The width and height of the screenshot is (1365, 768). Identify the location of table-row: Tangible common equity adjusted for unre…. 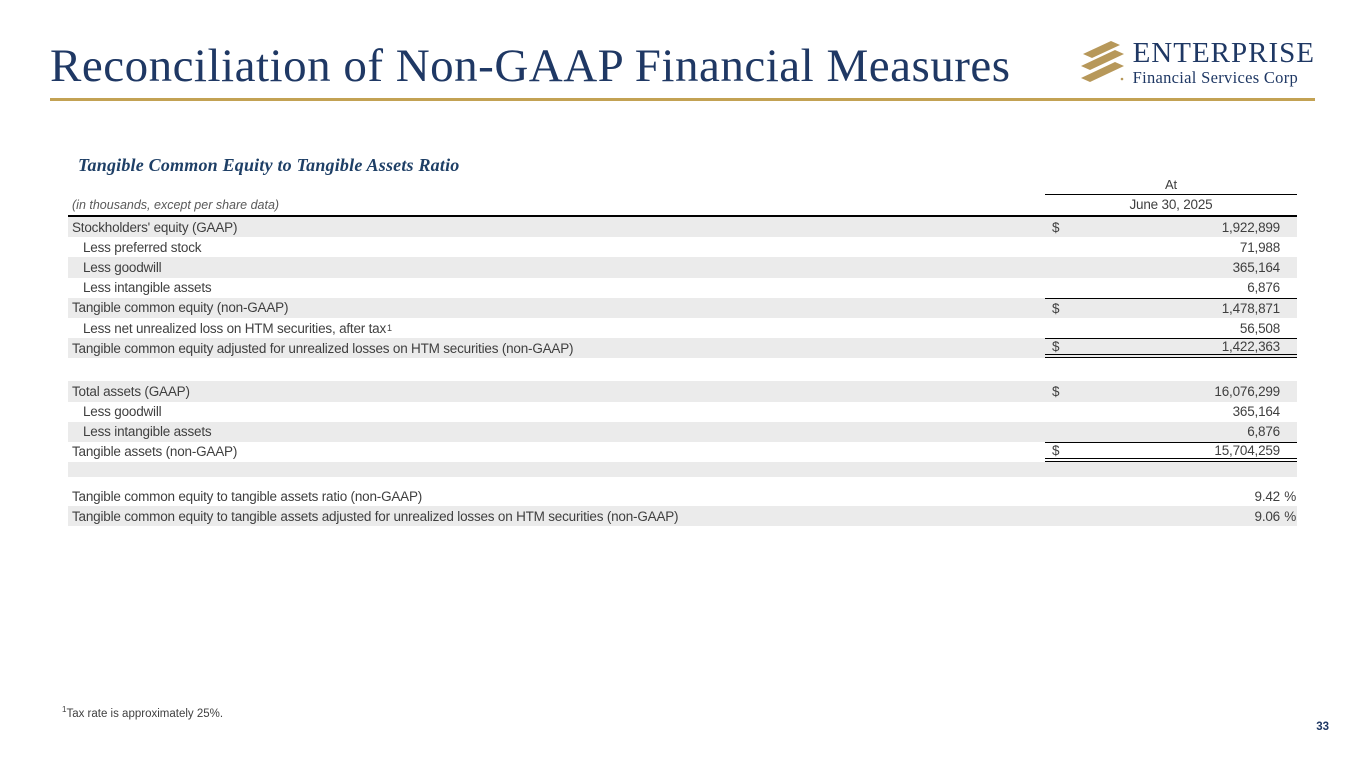
(682, 348).